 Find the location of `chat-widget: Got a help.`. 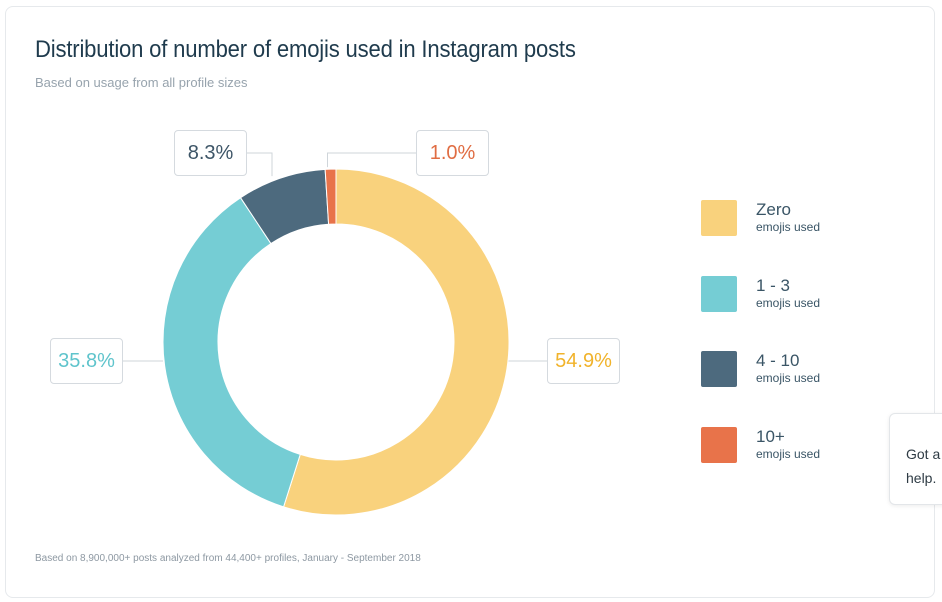

chat-widget: Got a help. is located at coordinates (915, 459).